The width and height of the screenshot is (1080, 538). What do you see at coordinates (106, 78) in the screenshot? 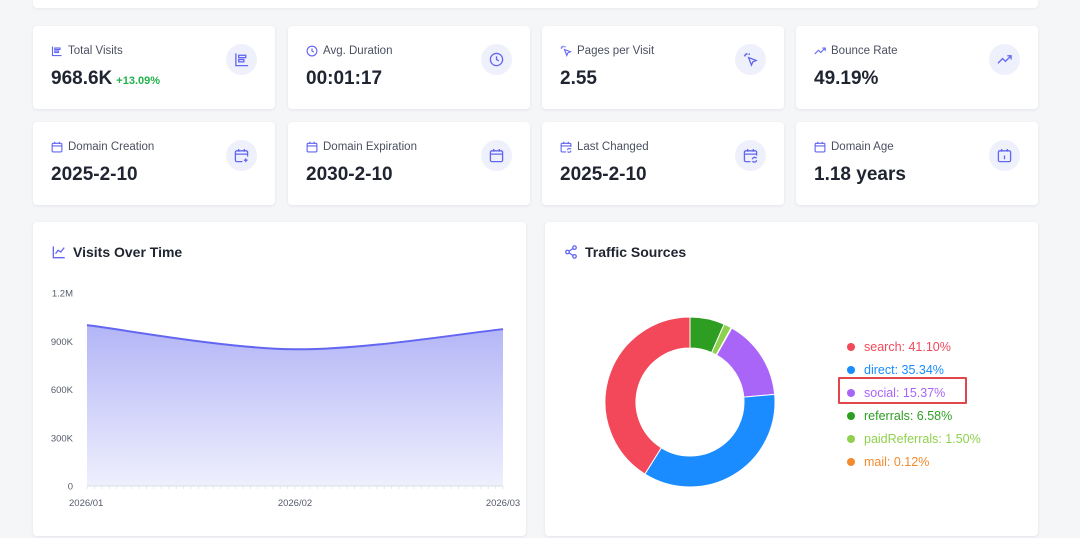
I see `stat-value: 968.6K +13.09%` at bounding box center [106, 78].